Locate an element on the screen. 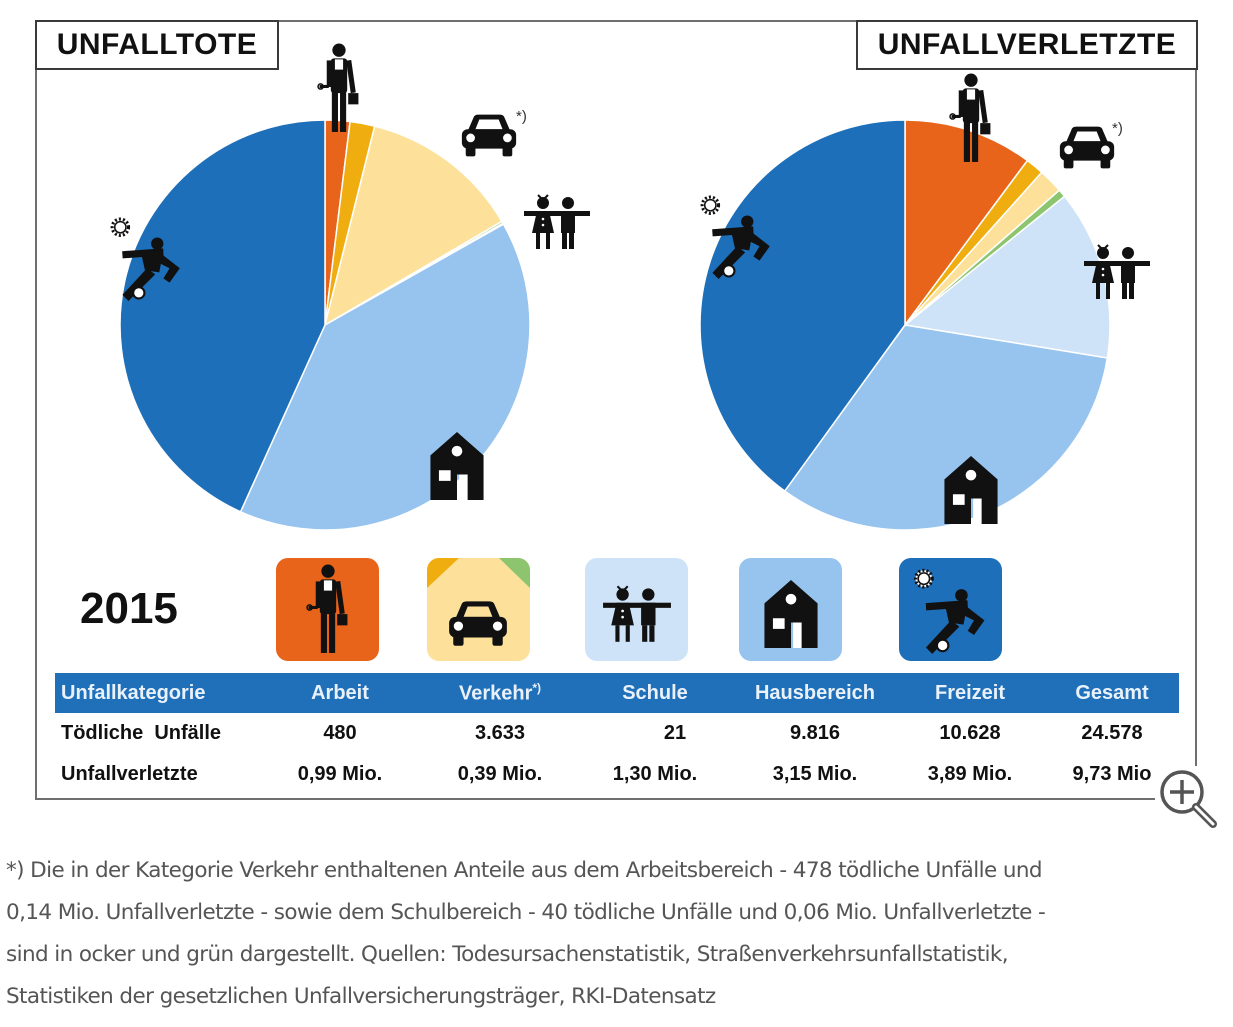 Image resolution: width=1233 pixels, height=1027 pixels. table-header-cell: Schule is located at coordinates (655, 692).